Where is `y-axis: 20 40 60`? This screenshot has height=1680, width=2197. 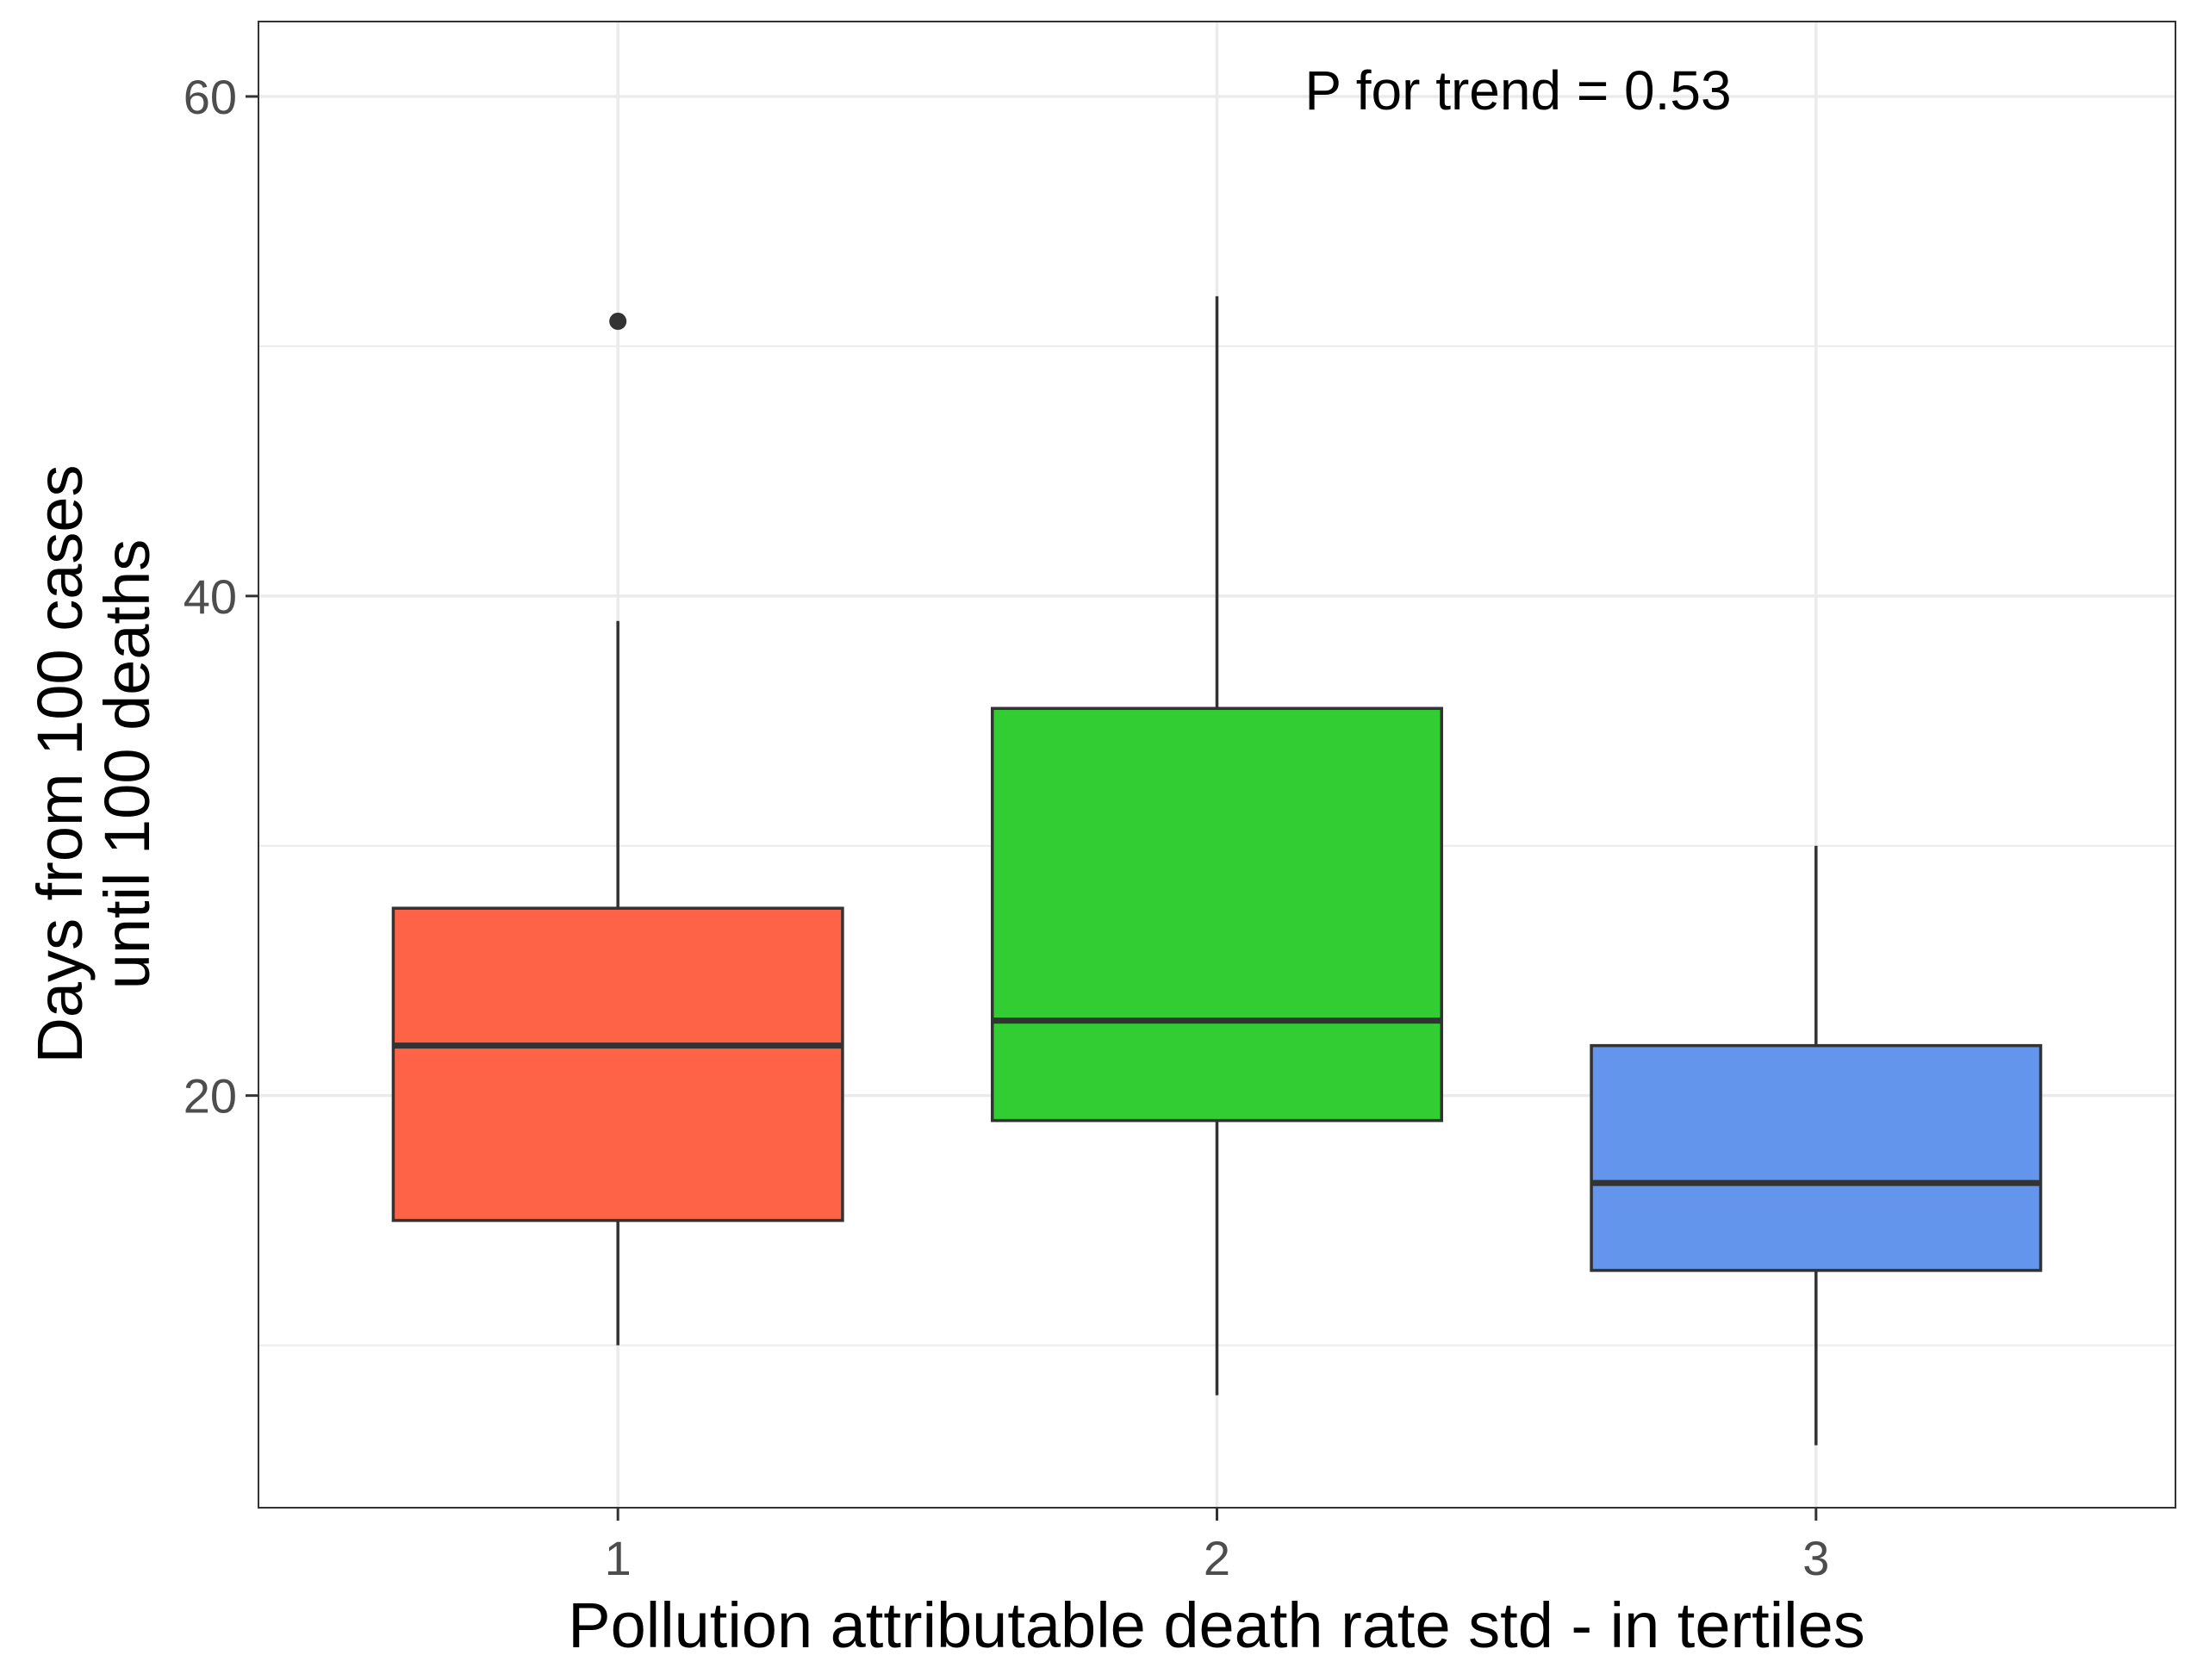
y-axis: 20 40 60 is located at coordinates (221, 596).